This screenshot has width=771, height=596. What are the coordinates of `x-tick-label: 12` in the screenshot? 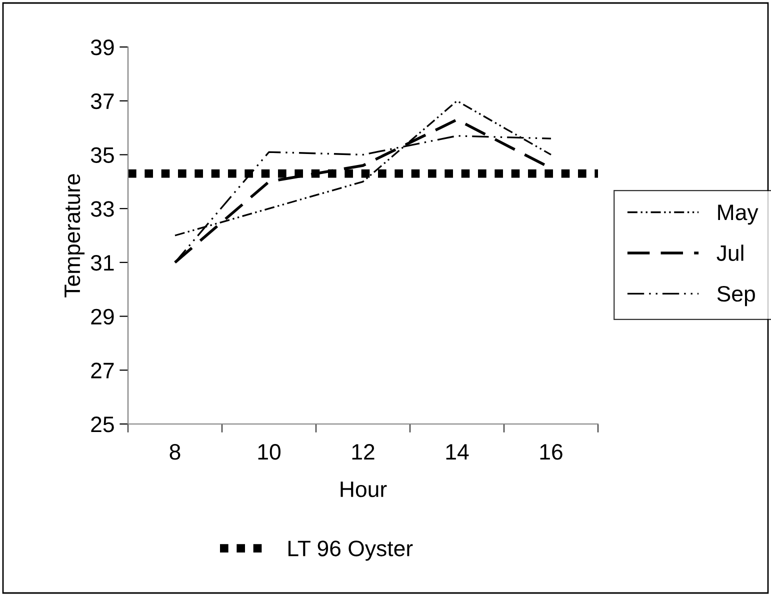 It's located at (363, 452).